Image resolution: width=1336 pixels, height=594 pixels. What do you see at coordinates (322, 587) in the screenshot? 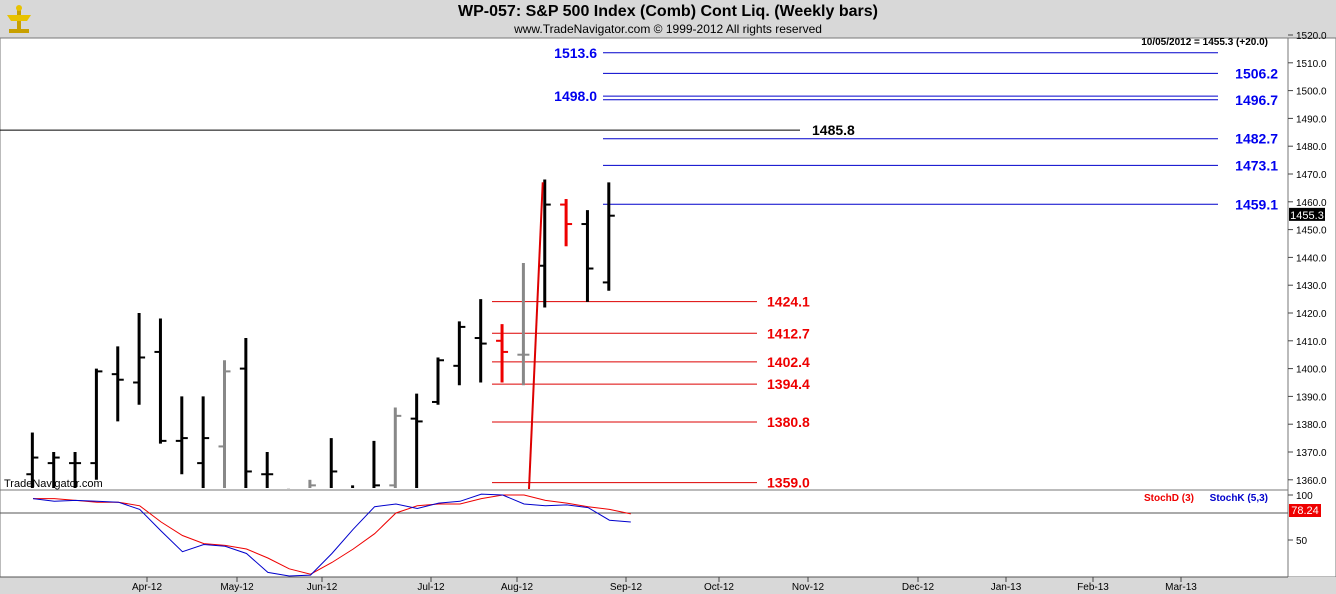
I see `x-tick-label: Jun-12` at bounding box center [322, 587].